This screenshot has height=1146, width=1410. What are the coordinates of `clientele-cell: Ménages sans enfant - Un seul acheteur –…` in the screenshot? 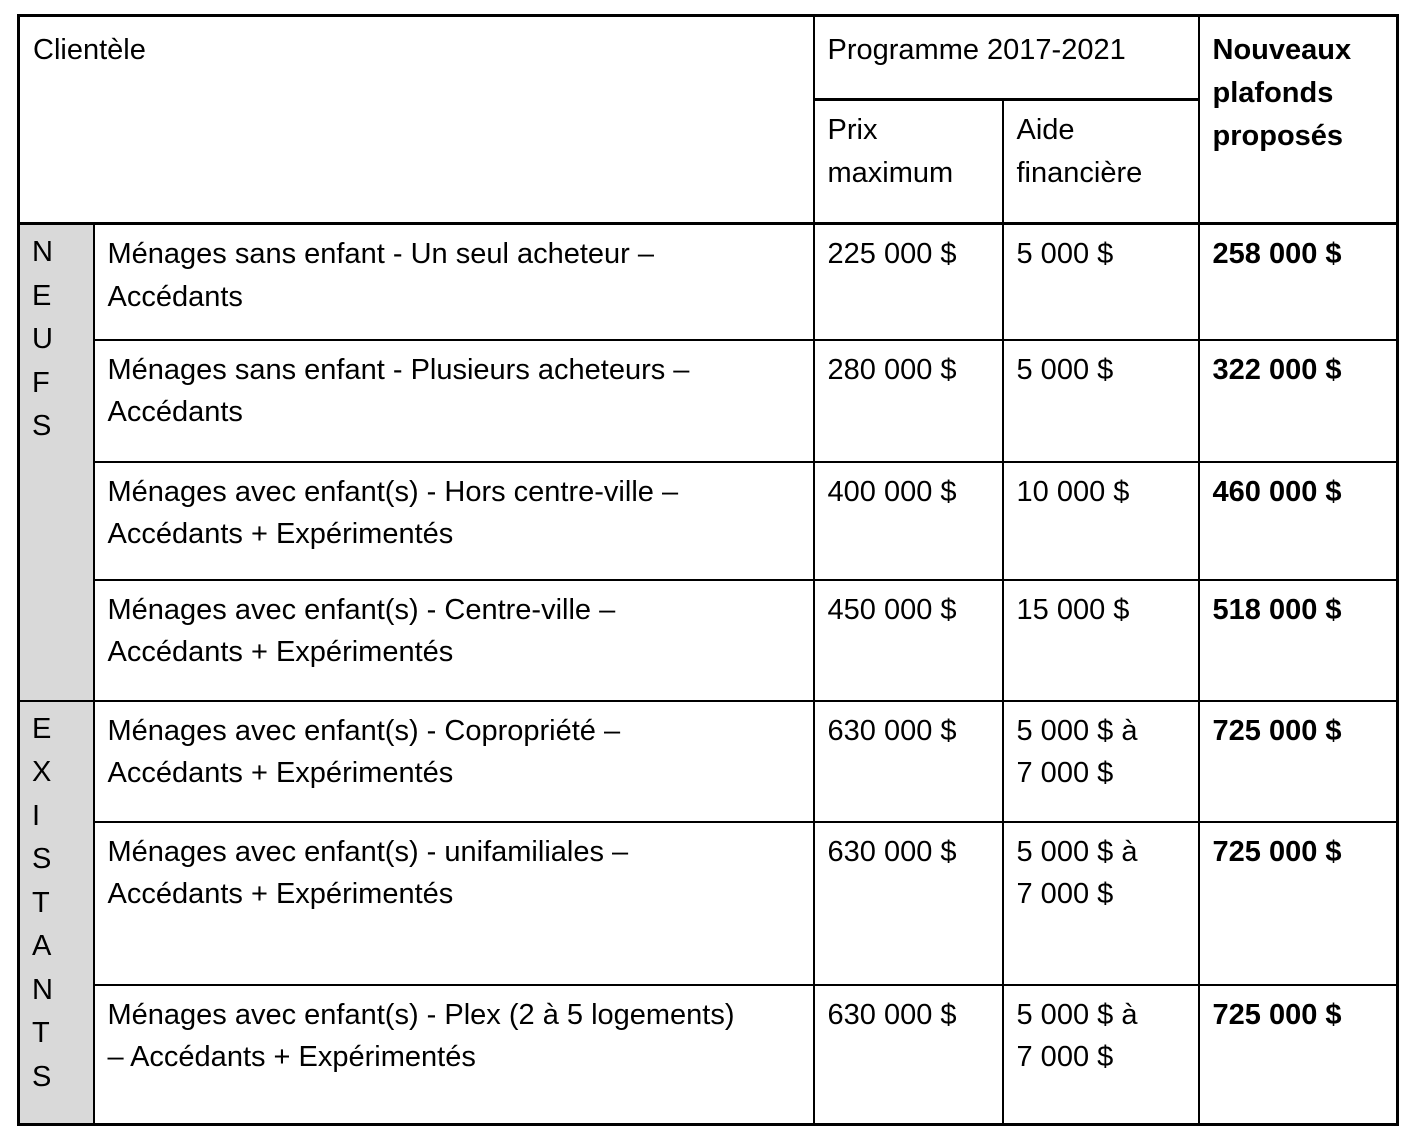 It's located at (453, 281).